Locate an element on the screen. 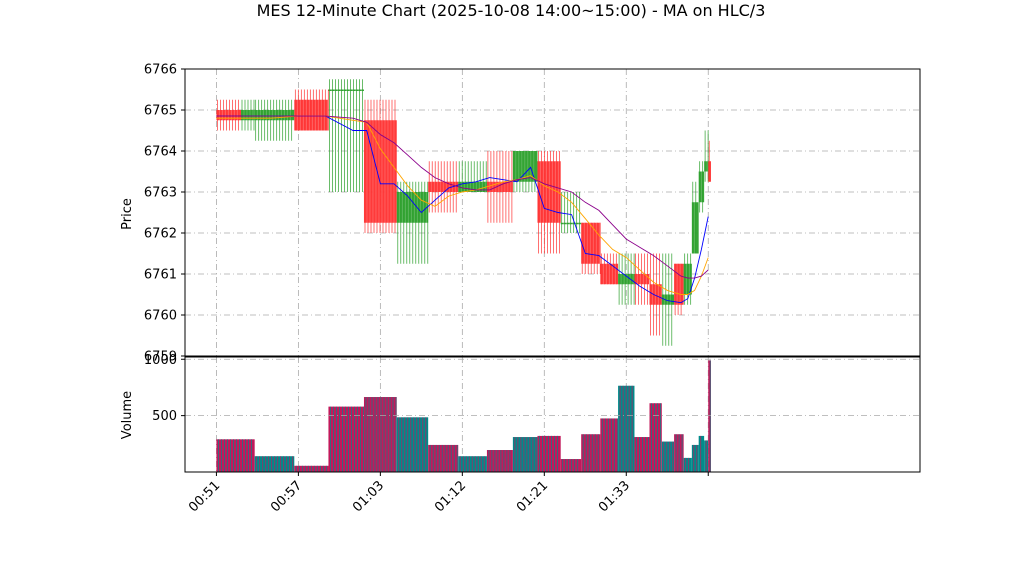 This screenshot has width=1022, height=575. volume-marks is located at coordinates (463, 416).